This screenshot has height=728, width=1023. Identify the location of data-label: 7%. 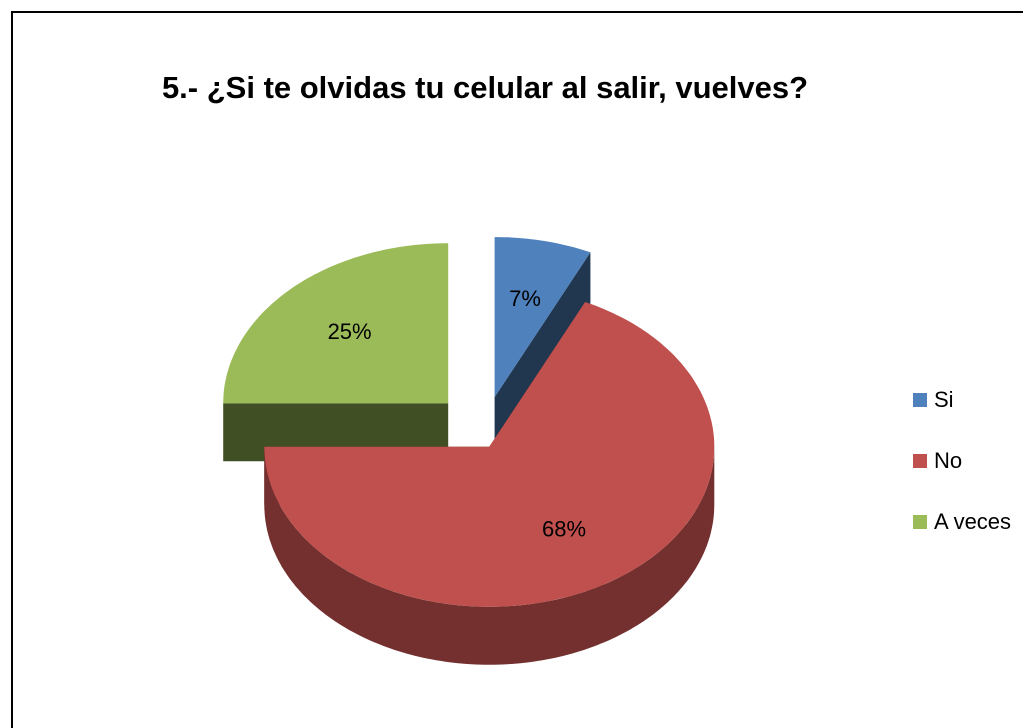
(525, 298).